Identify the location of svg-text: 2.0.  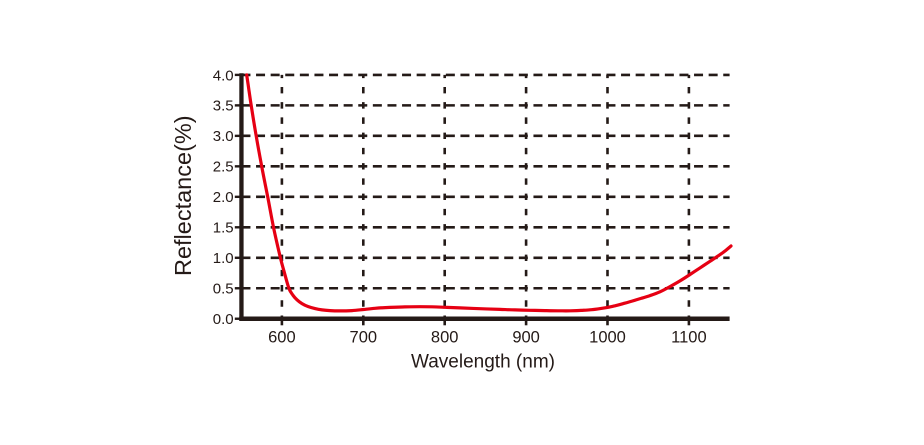
(223, 197).